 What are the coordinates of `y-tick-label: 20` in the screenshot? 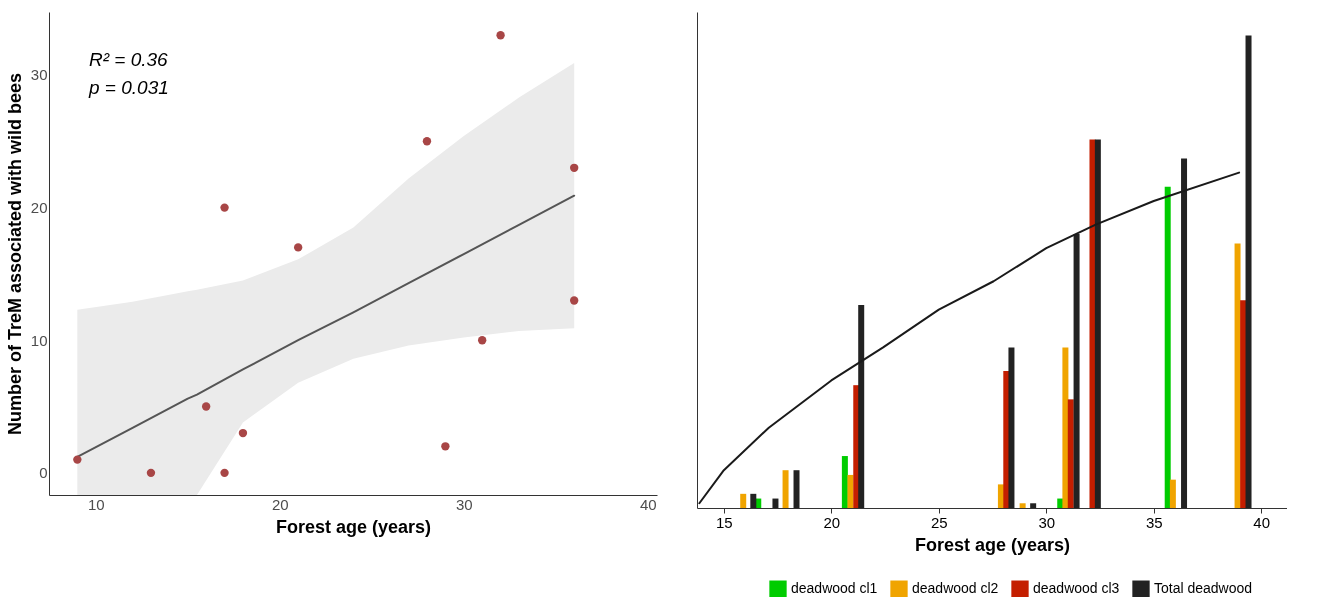 It's located at (39, 208).